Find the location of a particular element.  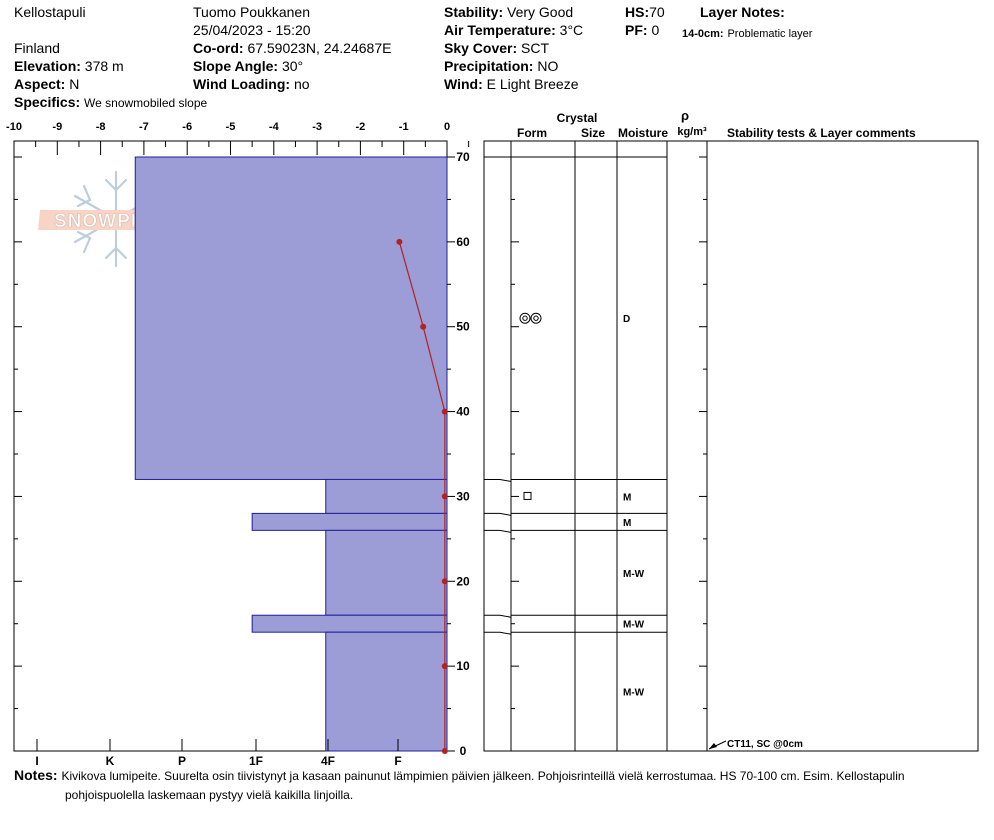

specifics-field: Specifics: We snowmobiled slope is located at coordinates (110, 102).